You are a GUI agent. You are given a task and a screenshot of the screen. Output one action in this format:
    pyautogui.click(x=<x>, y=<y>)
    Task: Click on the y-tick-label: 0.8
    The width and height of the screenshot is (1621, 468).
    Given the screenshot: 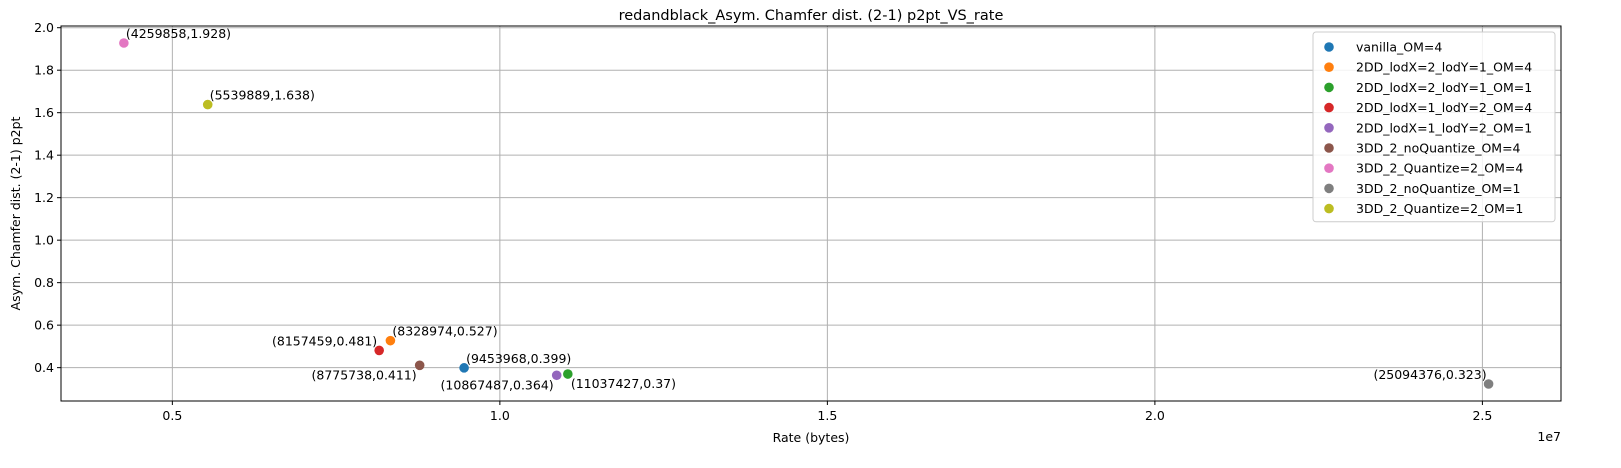 What is the action you would take?
    pyautogui.click(x=44, y=282)
    